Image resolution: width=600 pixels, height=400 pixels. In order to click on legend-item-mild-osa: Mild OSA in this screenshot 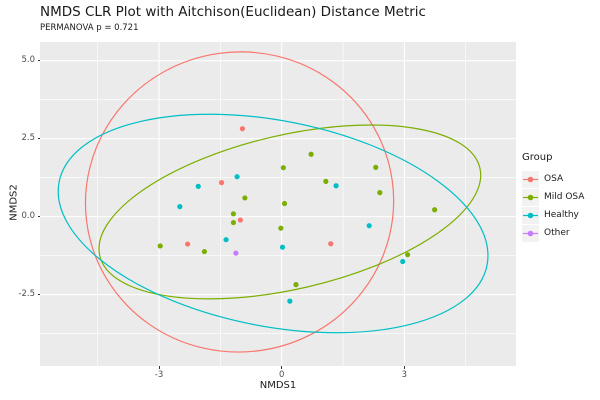, I will do `click(553, 197)`.